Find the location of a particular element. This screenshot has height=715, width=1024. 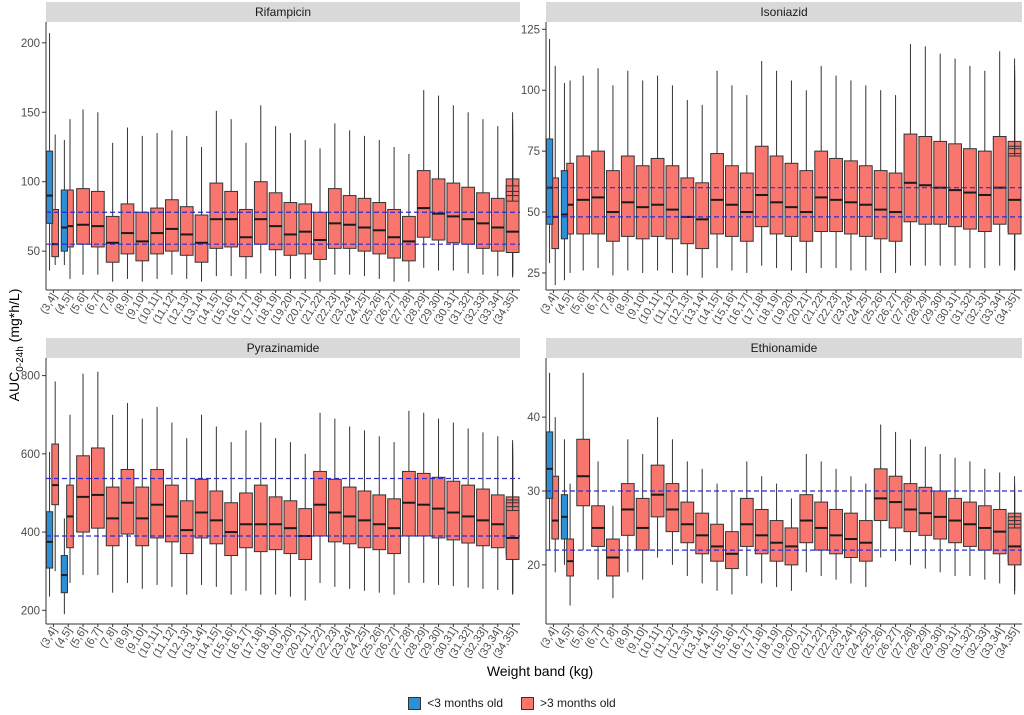

box-ethionamide-old-(20,21] is located at coordinates (806, 519).